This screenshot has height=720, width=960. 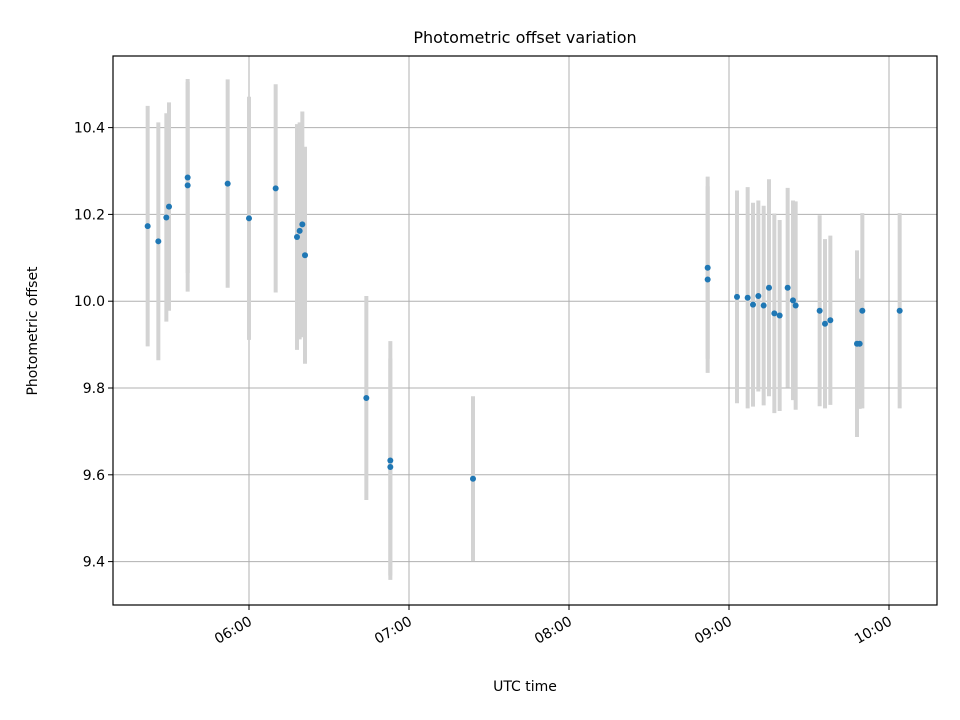 What do you see at coordinates (89, 215) in the screenshot?
I see `y-tick-label: 10.2` at bounding box center [89, 215].